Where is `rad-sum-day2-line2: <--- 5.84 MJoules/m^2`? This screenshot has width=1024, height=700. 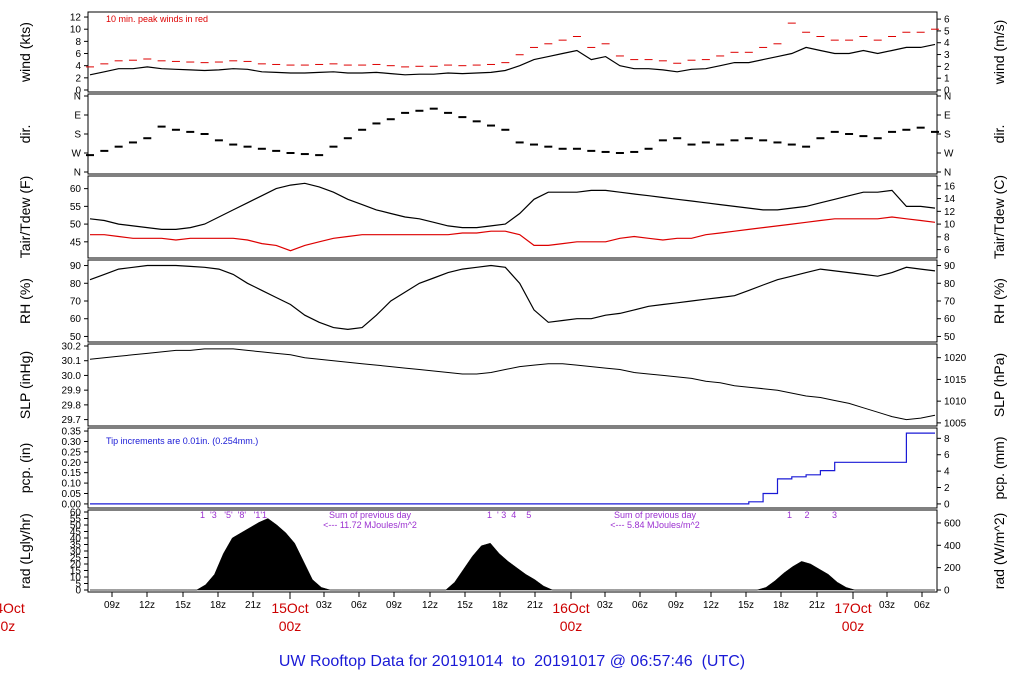
rad-sum-day2-line2: <--- 5.84 MJoules/m^2 is located at coordinates (655, 525).